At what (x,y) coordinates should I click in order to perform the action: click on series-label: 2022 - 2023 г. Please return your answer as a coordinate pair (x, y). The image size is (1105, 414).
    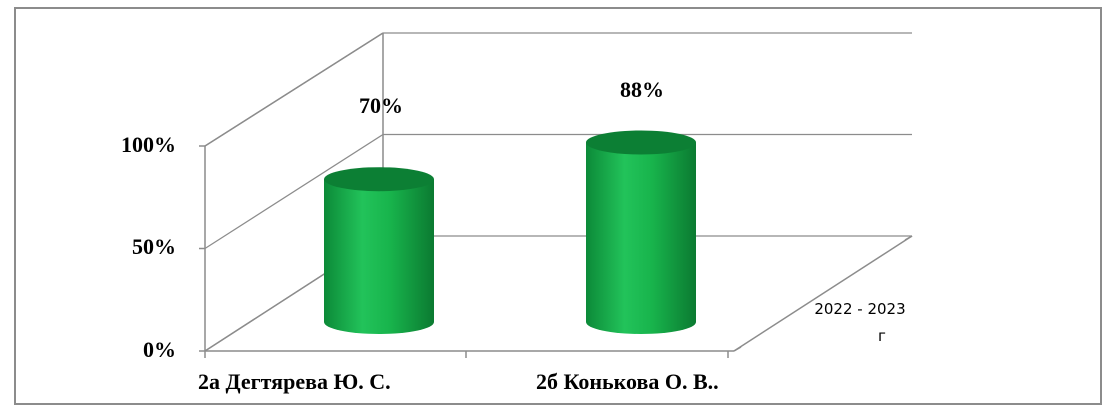
    Looking at the image, I should click on (859, 322).